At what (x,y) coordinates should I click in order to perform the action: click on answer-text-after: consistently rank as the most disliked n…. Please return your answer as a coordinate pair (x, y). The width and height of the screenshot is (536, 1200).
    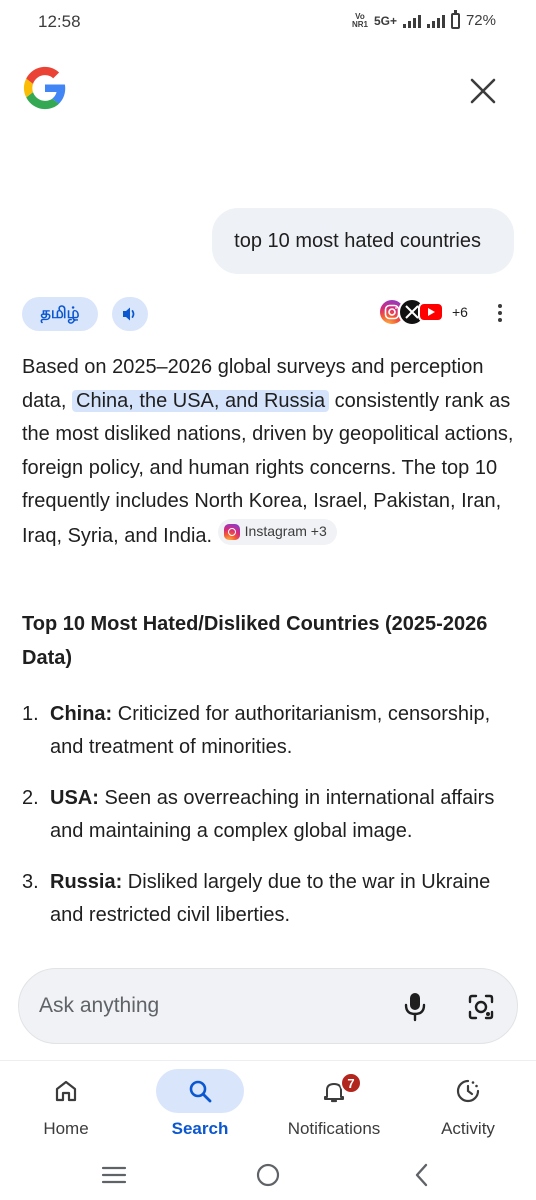
    Looking at the image, I should click on (268, 468).